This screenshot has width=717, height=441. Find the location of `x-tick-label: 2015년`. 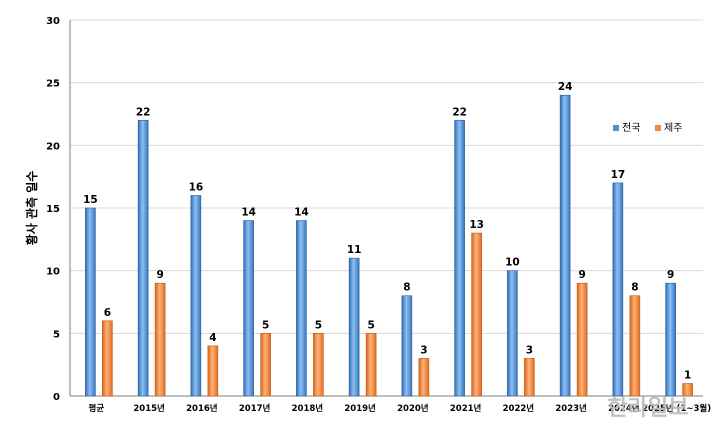

x-tick-label: 2015년 is located at coordinates (149, 408).